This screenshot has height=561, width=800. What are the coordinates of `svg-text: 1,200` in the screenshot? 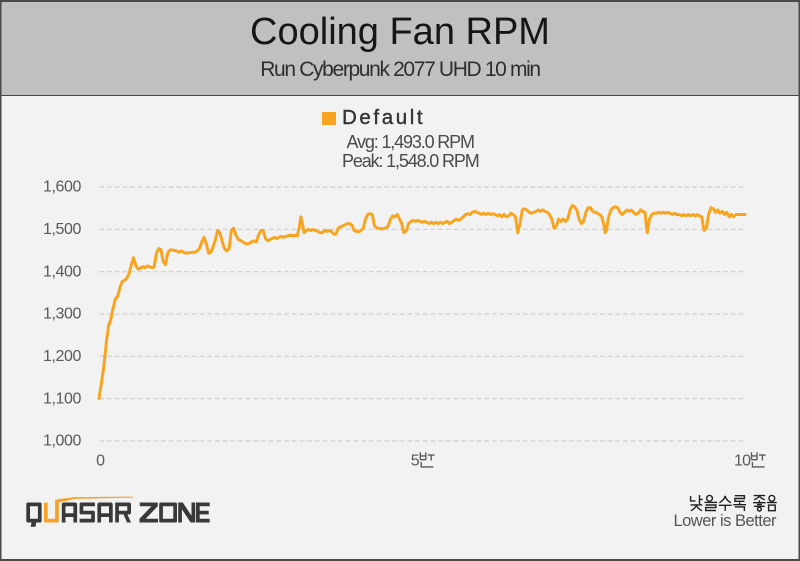 It's located at (62, 356).